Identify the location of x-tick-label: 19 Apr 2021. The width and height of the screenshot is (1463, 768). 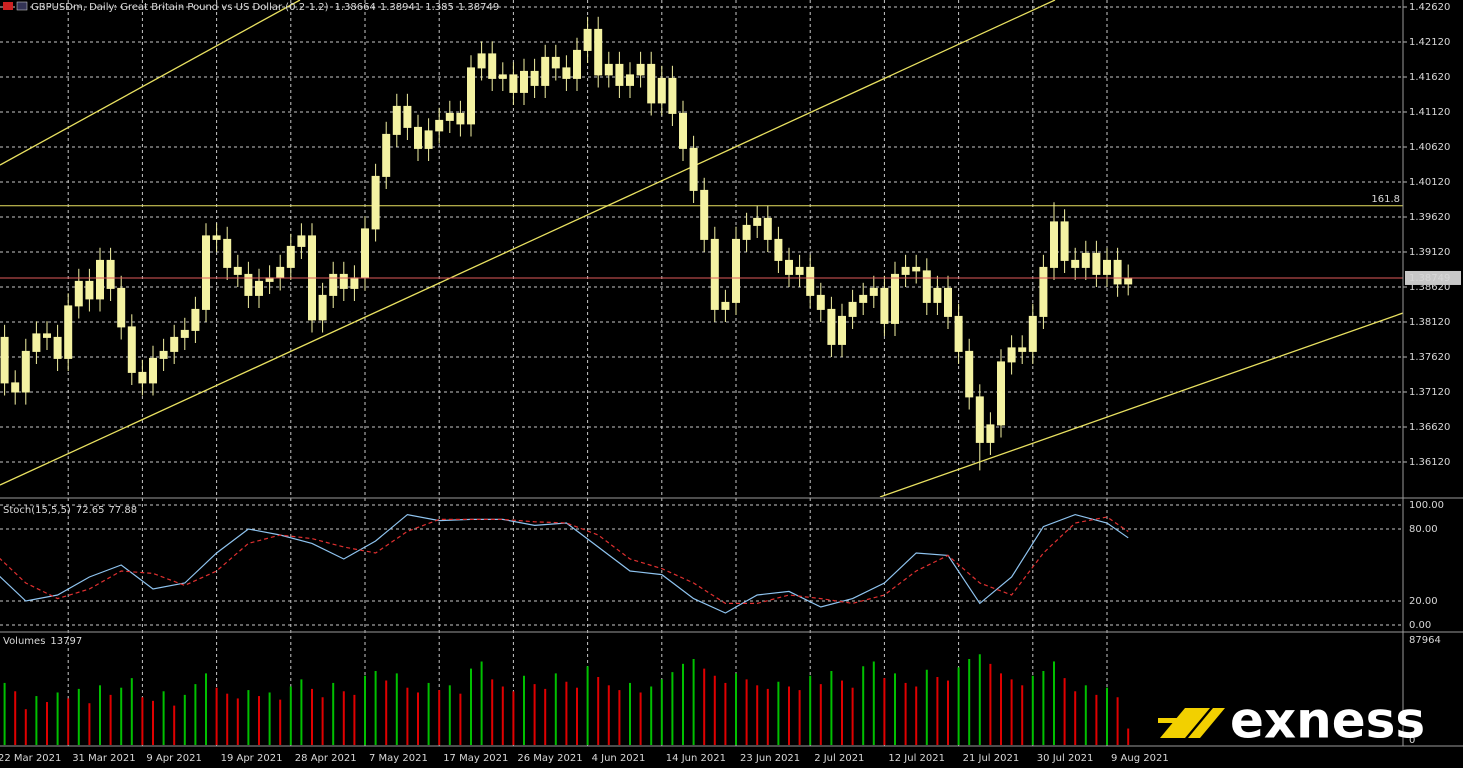
(252, 758).